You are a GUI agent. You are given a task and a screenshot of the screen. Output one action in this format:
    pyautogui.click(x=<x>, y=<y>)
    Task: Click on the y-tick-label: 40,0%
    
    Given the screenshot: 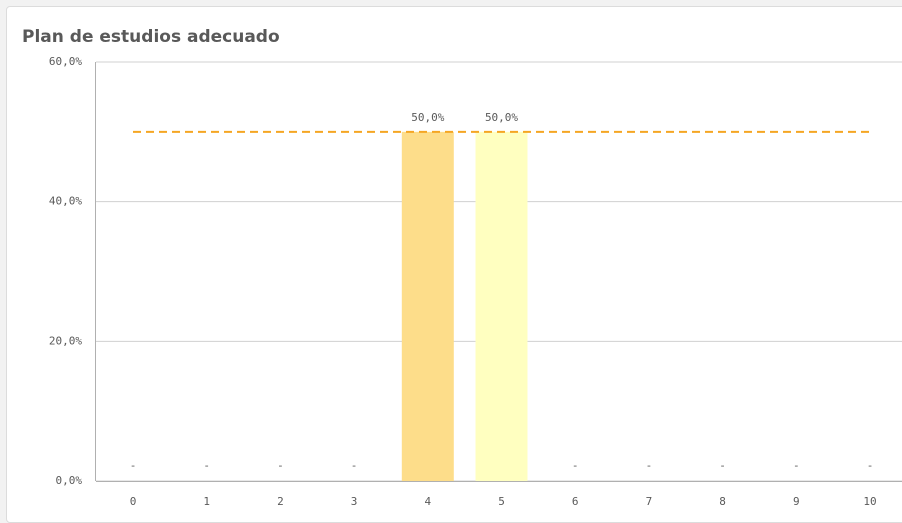 What is the action you would take?
    pyautogui.click(x=65, y=201)
    